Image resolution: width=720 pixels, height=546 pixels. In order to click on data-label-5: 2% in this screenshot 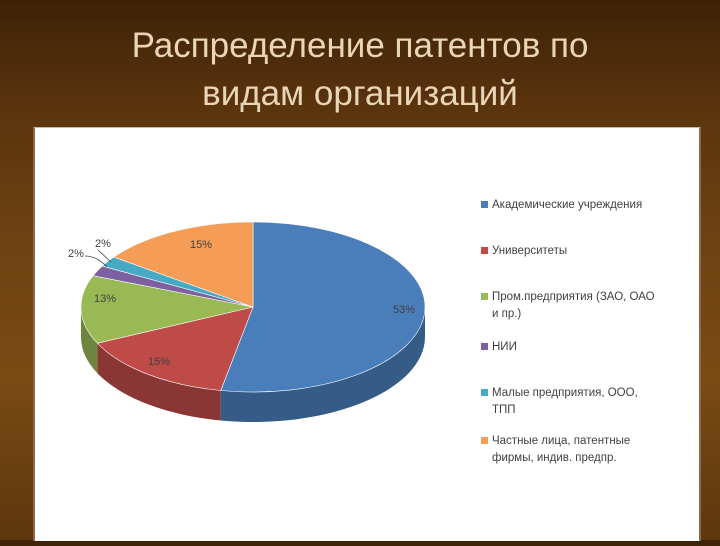, I will do `click(103, 244)`.